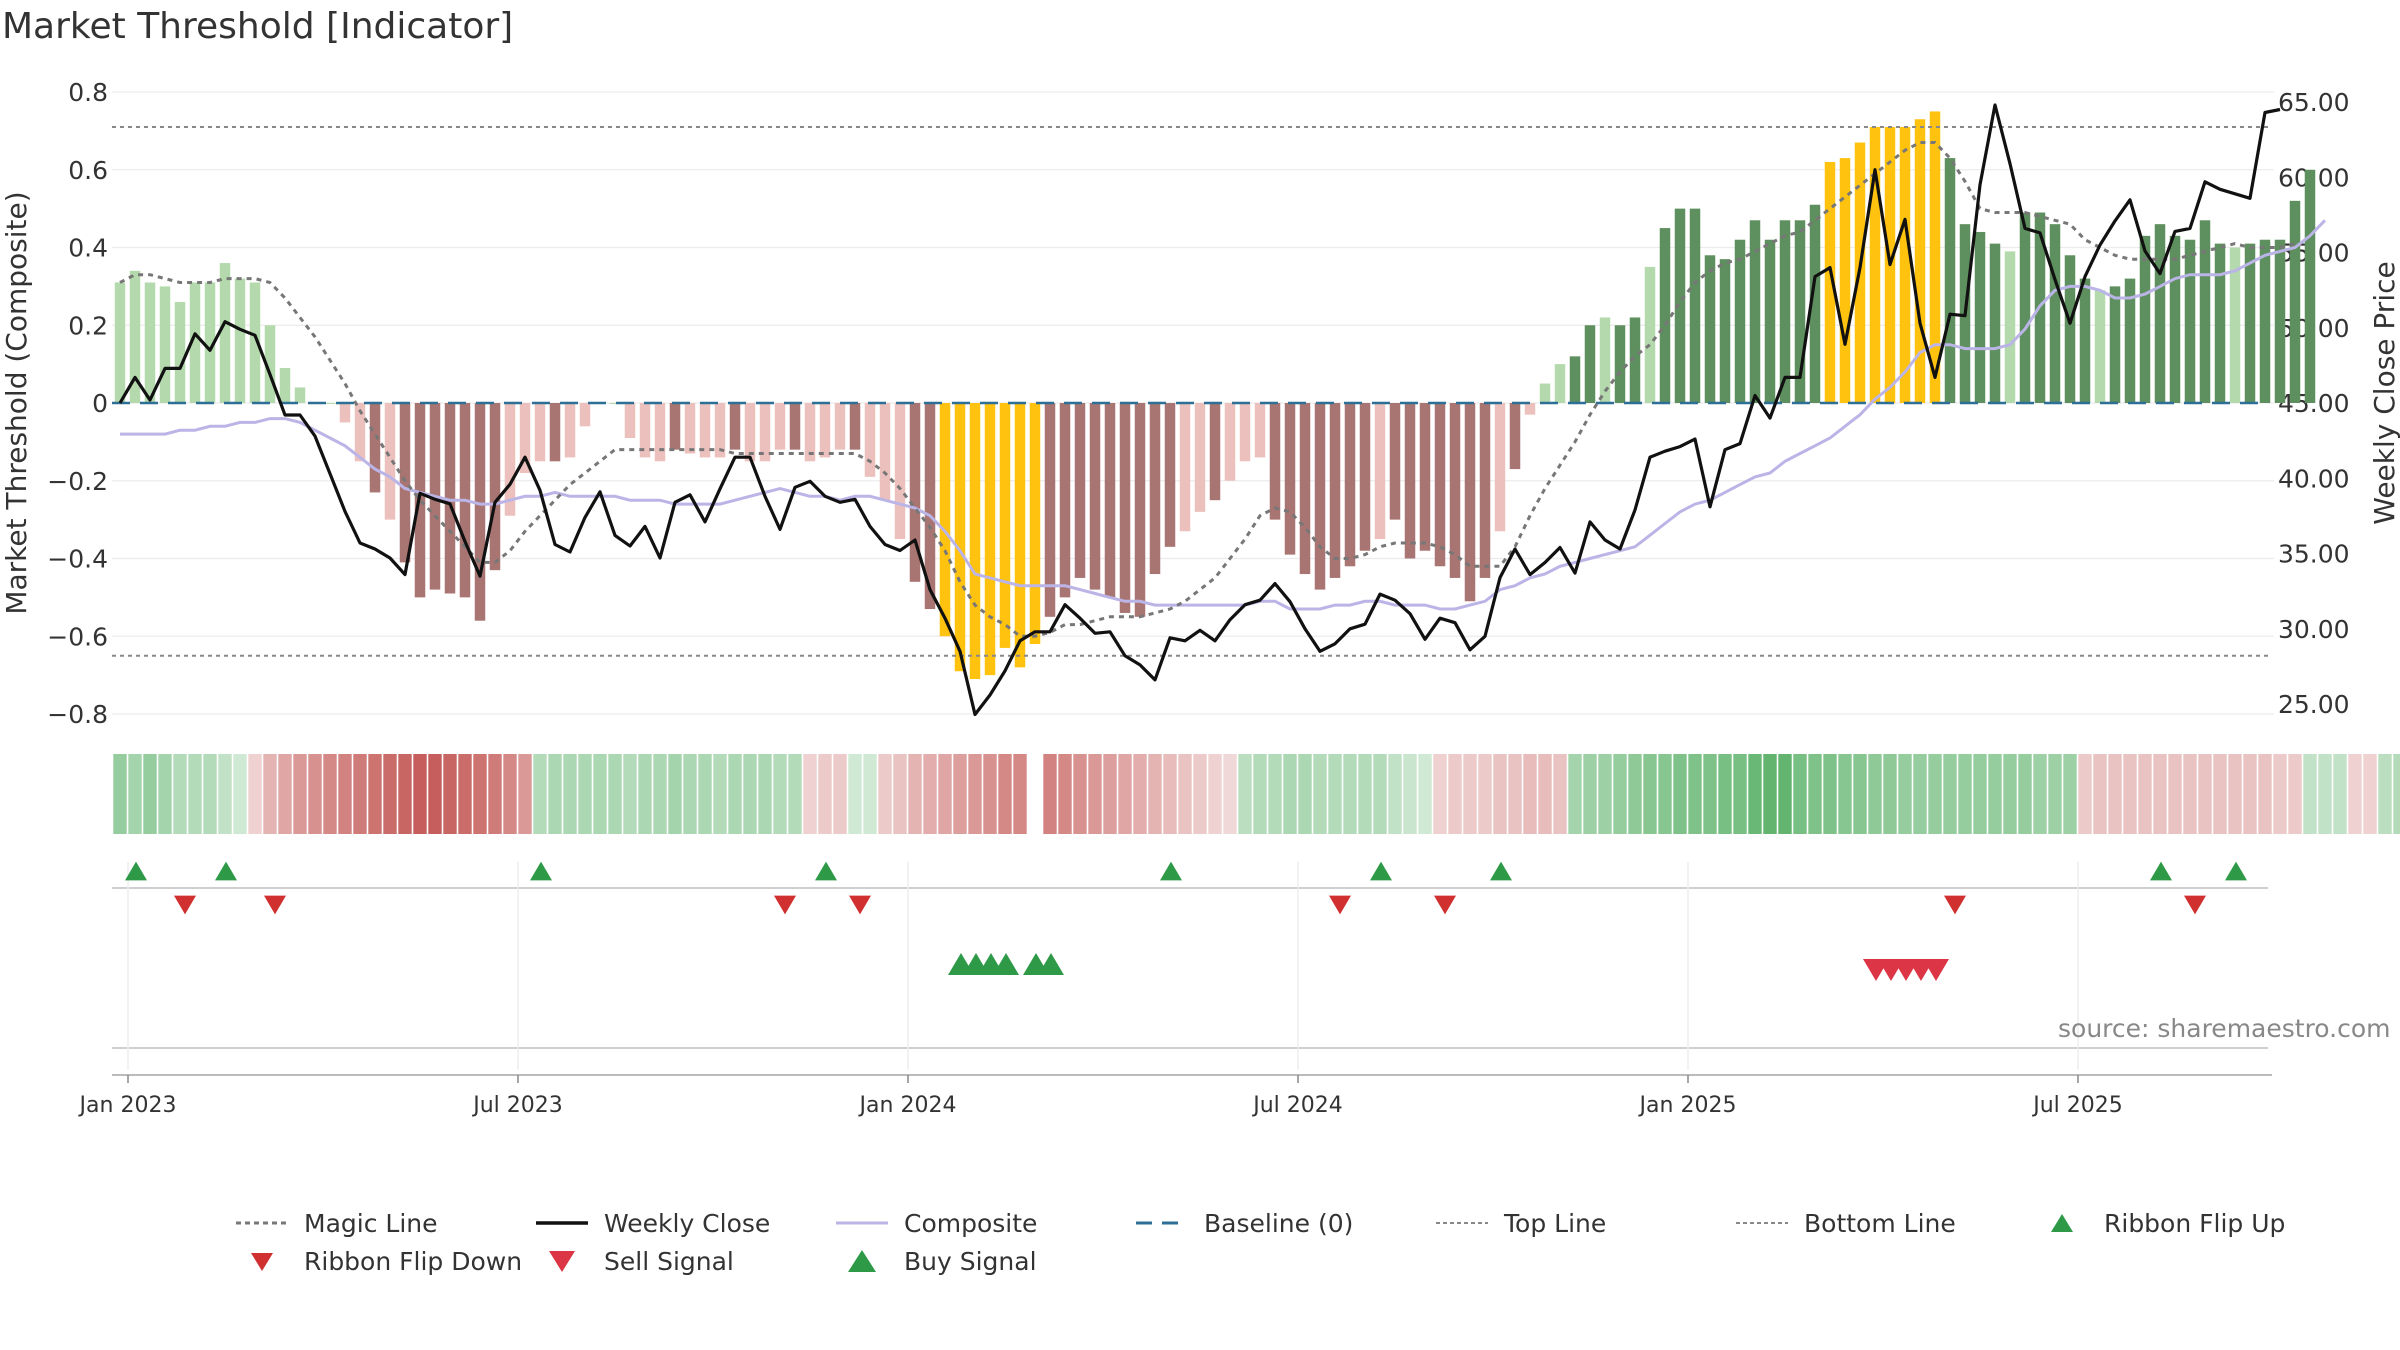 Image resolution: width=2400 pixels, height=1350 pixels. I want to click on legend-label: Sell Signal, so click(669, 1261).